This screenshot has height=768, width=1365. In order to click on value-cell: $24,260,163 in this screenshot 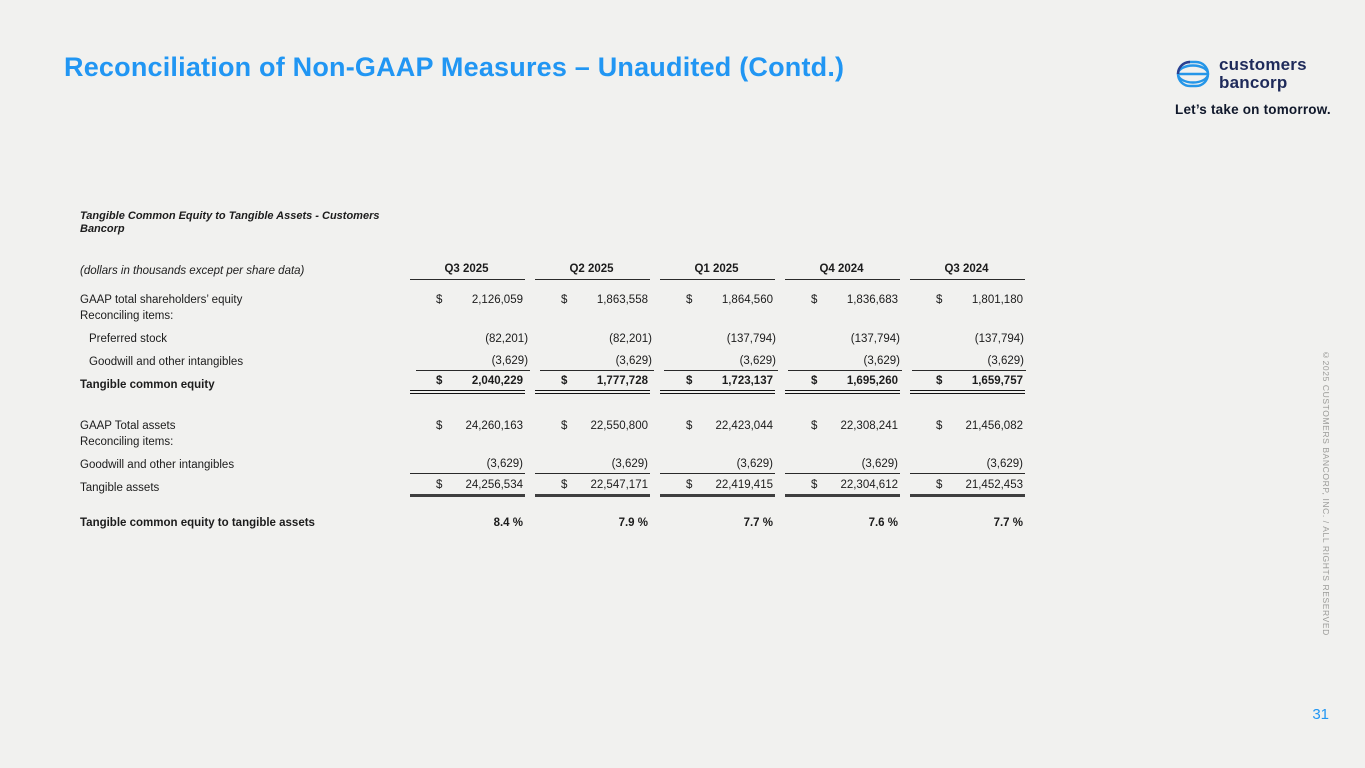, I will do `click(467, 427)`.